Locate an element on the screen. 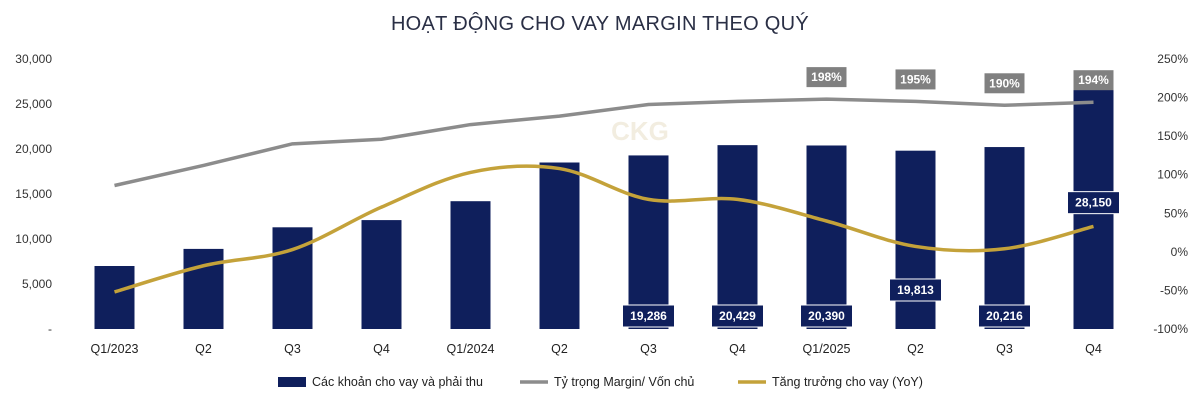 The width and height of the screenshot is (1200, 404). x-axis-category-label: Q1/2025 is located at coordinates (827, 349).